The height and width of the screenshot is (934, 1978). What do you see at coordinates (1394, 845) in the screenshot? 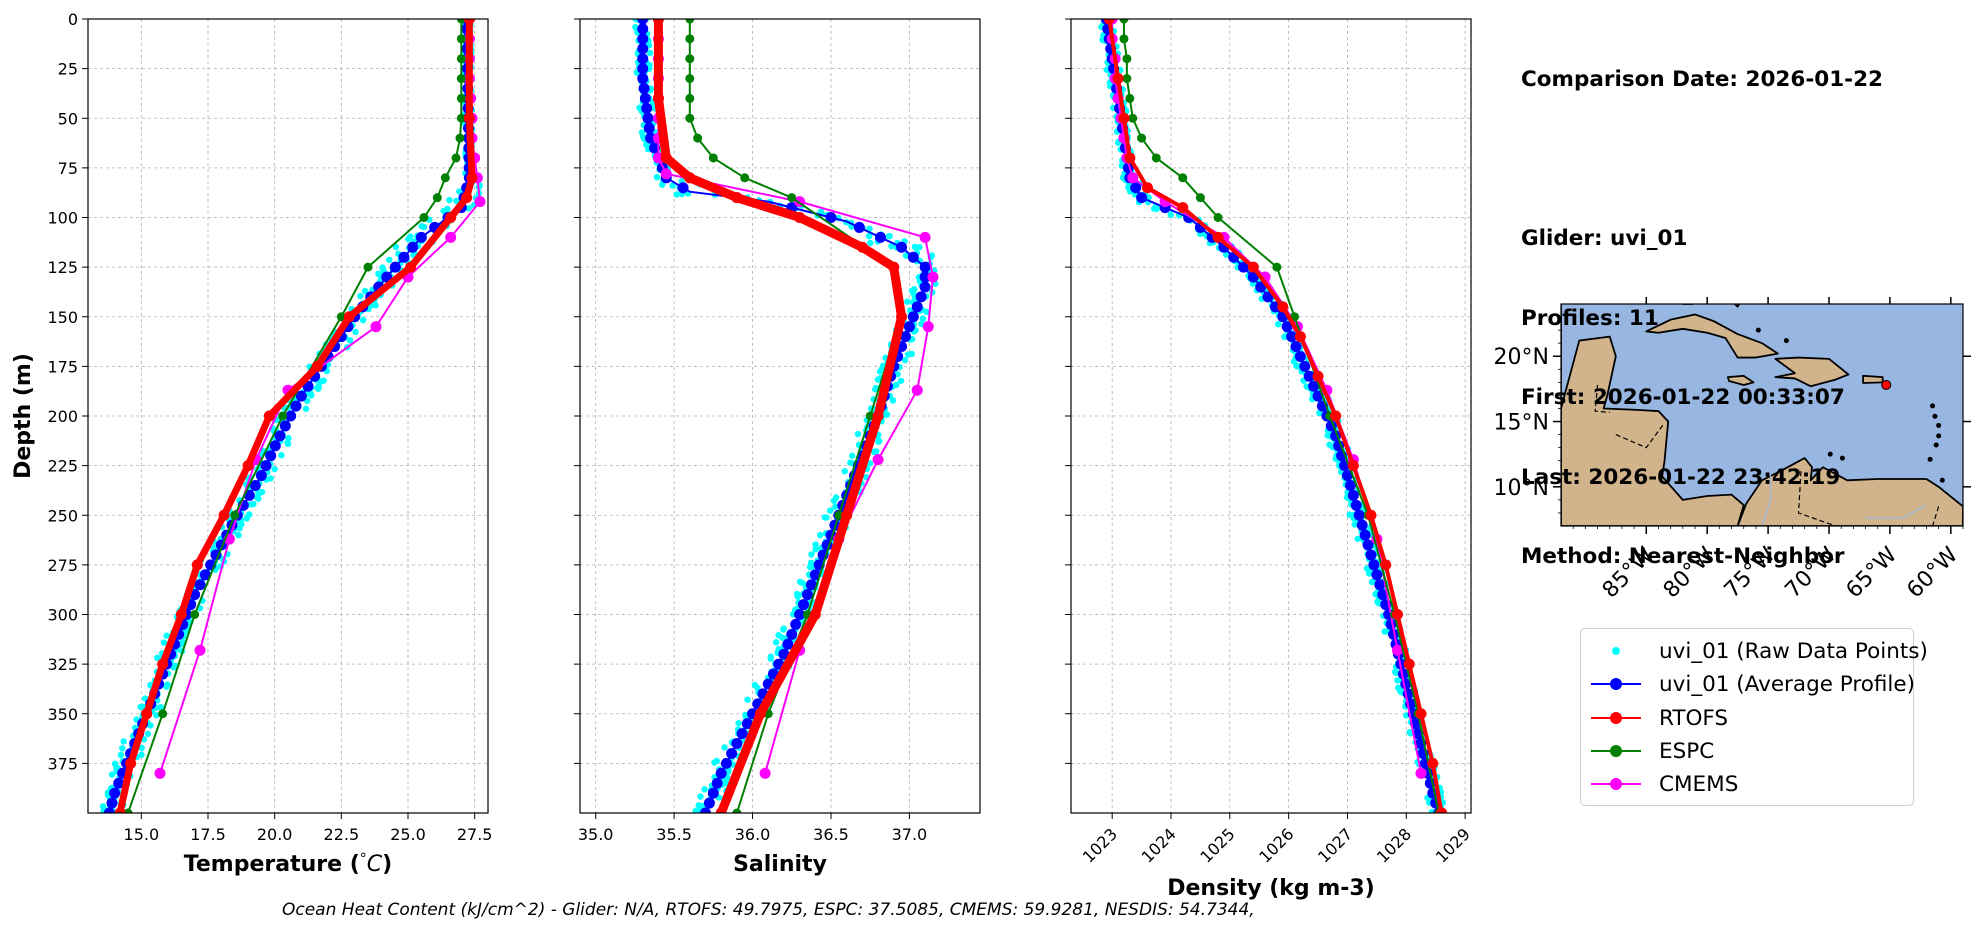
I see `x-tick-label: 1028` at bounding box center [1394, 845].